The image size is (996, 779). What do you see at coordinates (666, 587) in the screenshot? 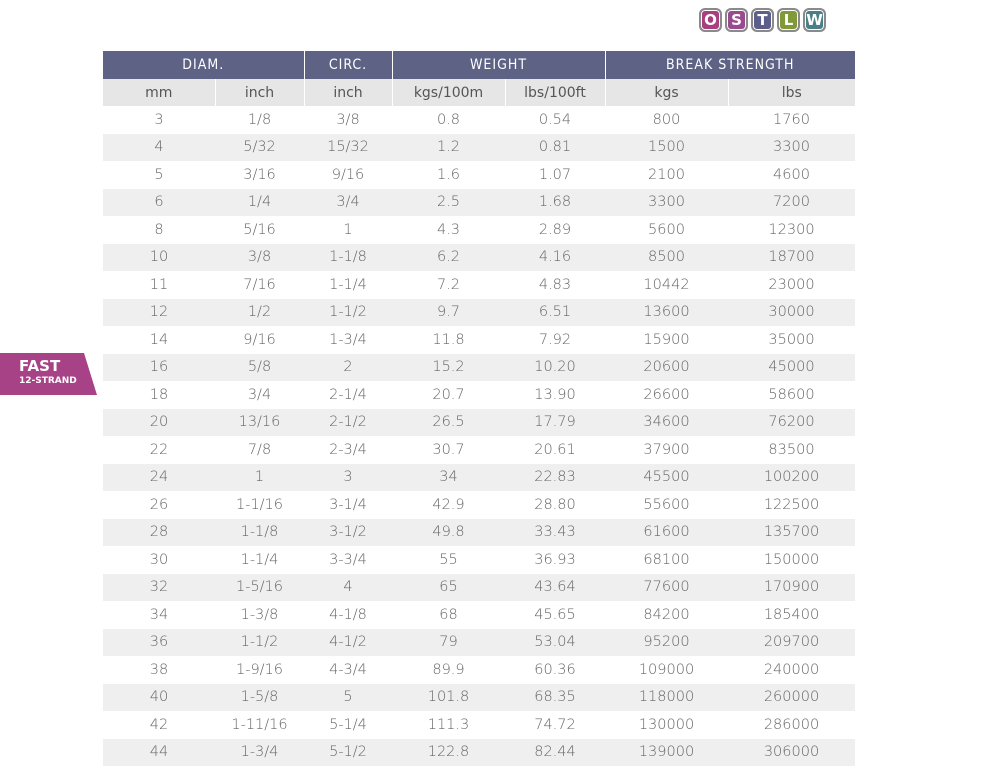
I see `table-cell: 77600` at bounding box center [666, 587].